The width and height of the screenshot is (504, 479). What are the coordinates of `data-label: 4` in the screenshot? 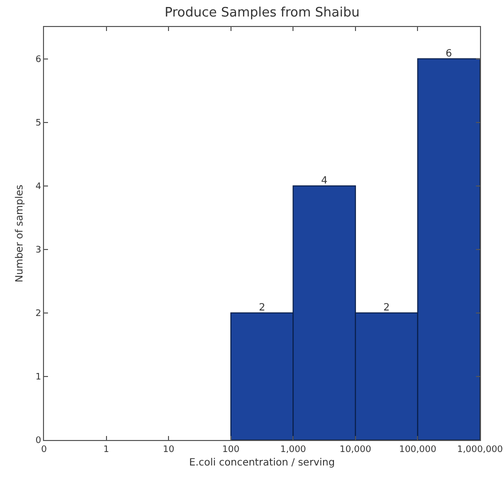 It's located at (324, 180).